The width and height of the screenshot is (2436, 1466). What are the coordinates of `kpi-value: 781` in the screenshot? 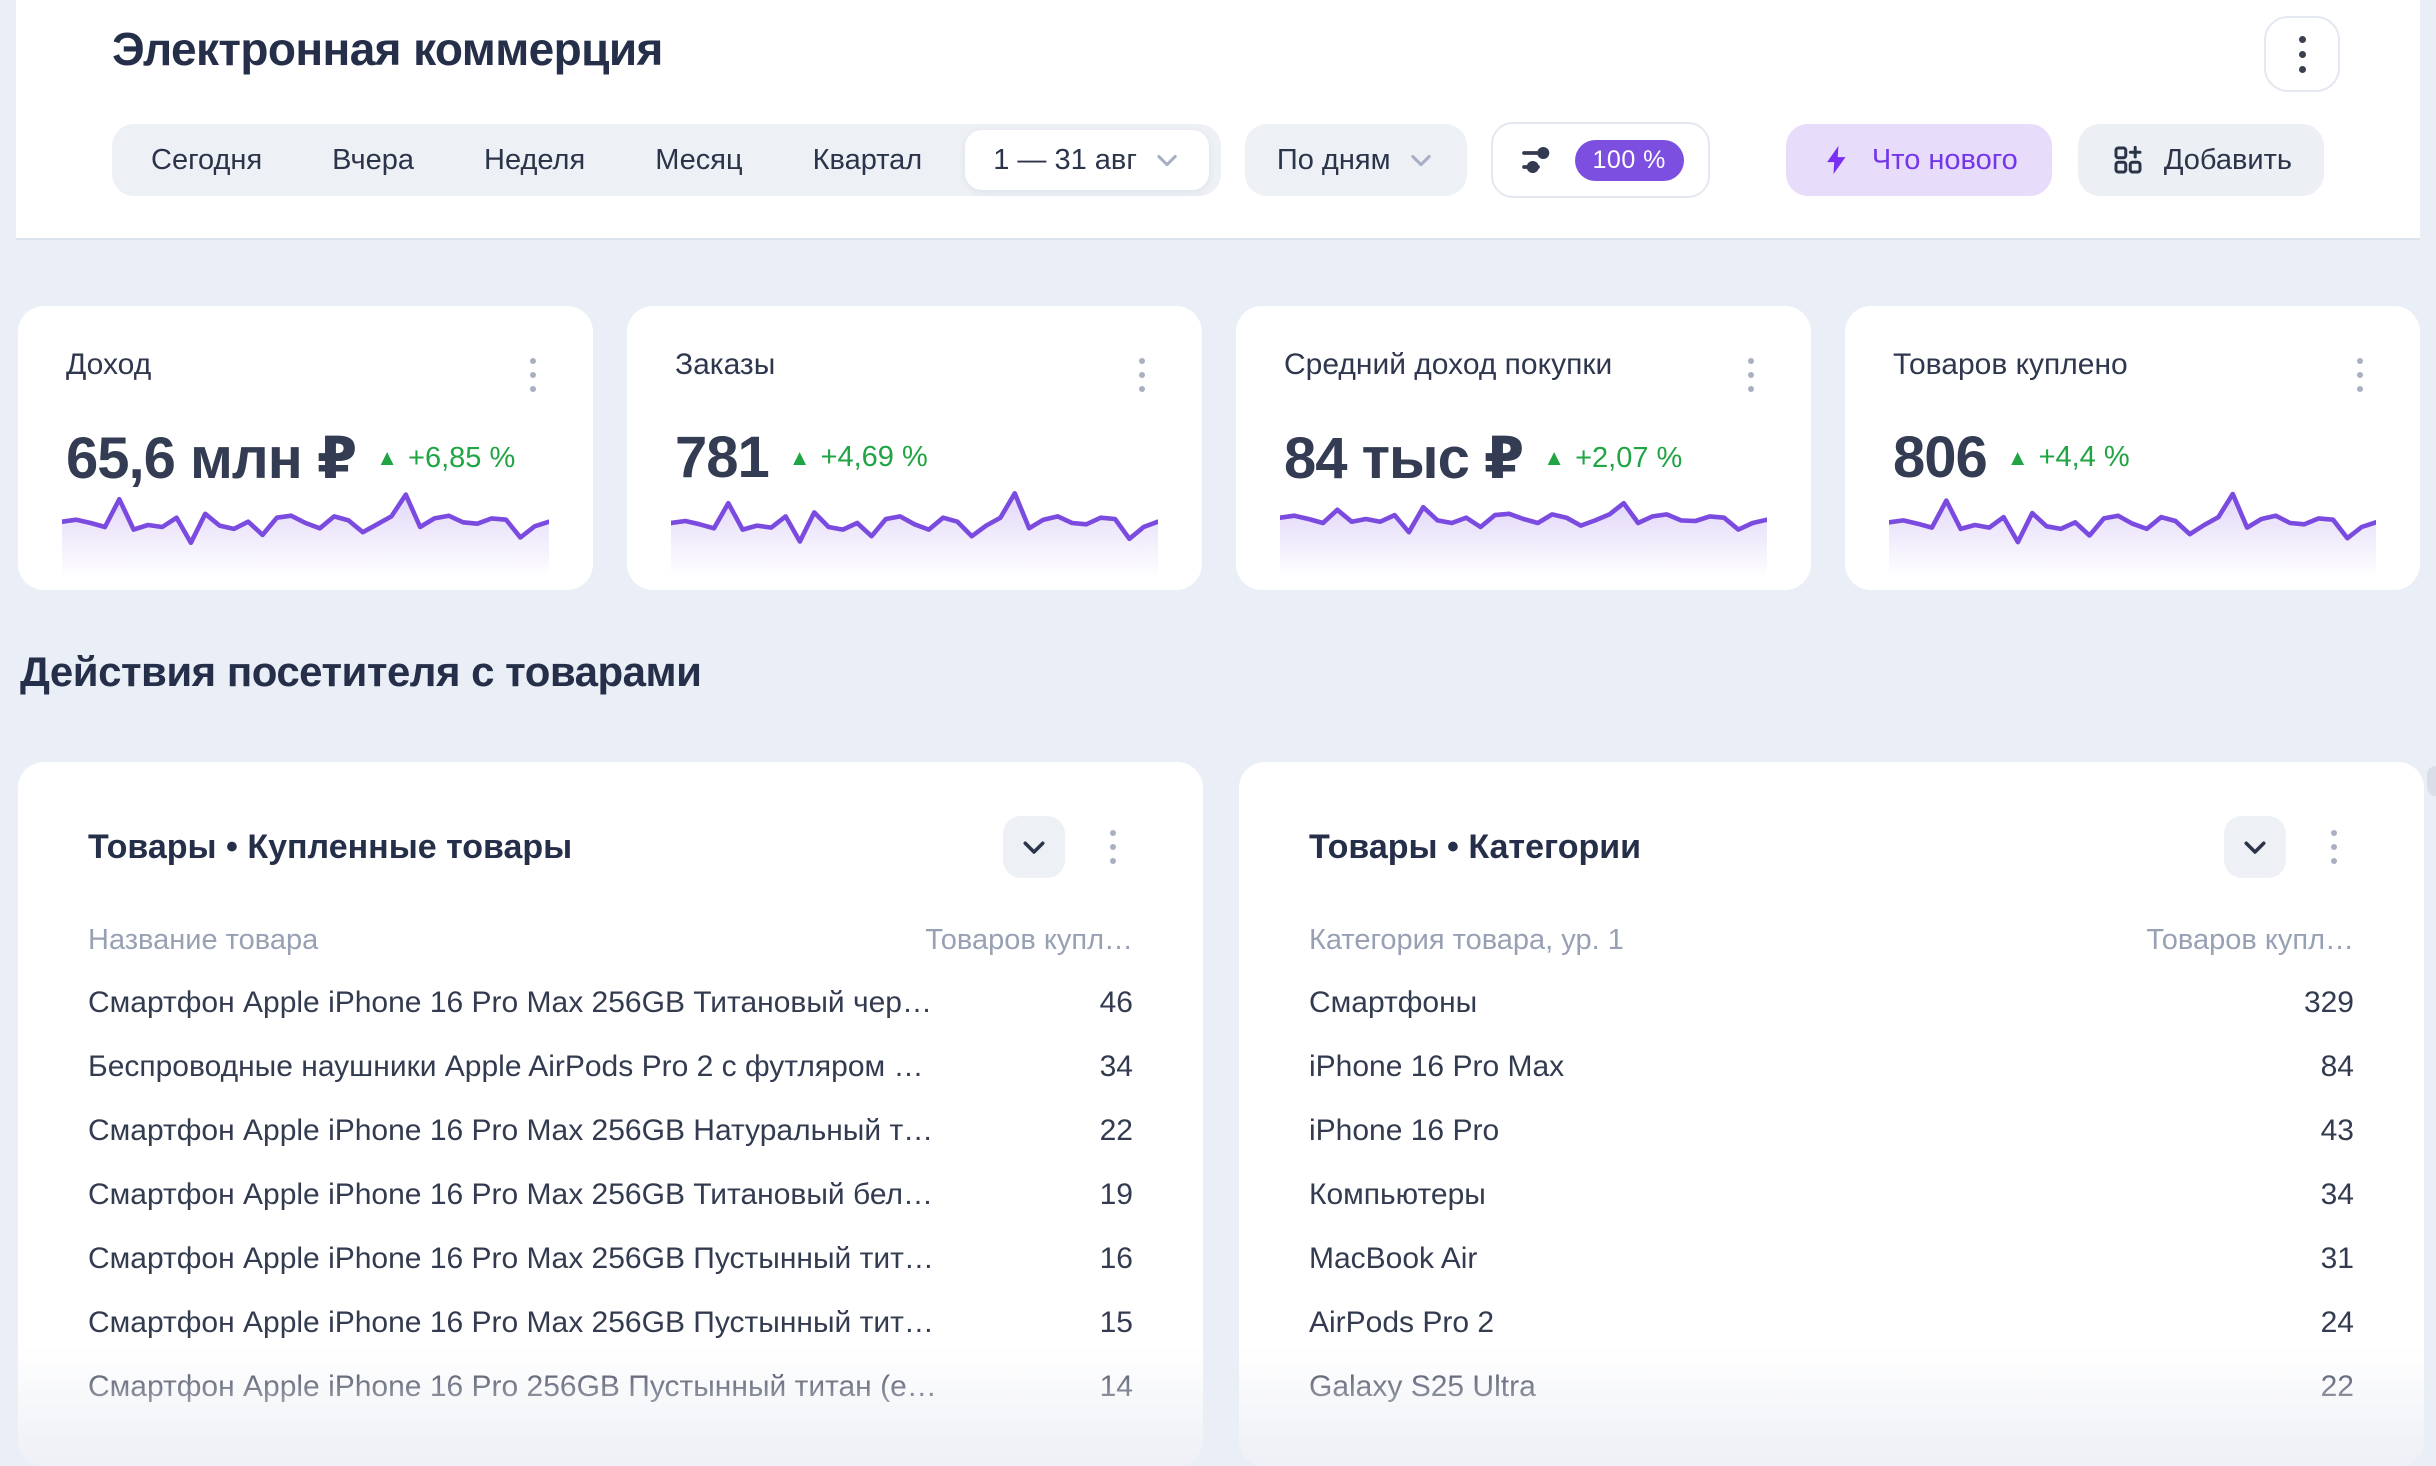 It's located at (722, 457).